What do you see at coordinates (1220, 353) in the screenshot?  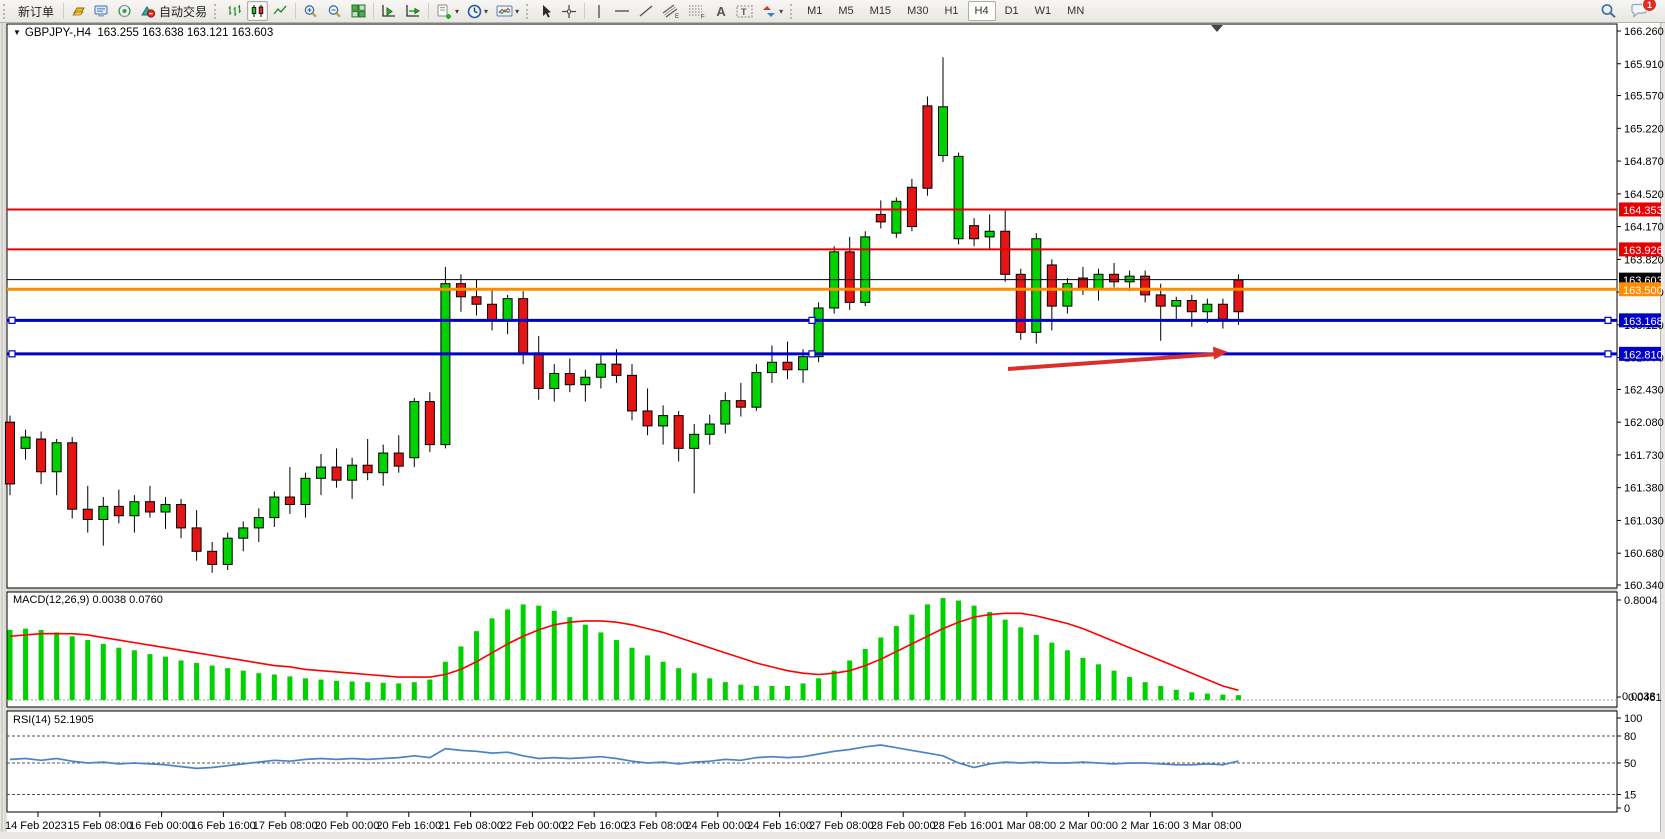 I see `annotation-arrow-head` at bounding box center [1220, 353].